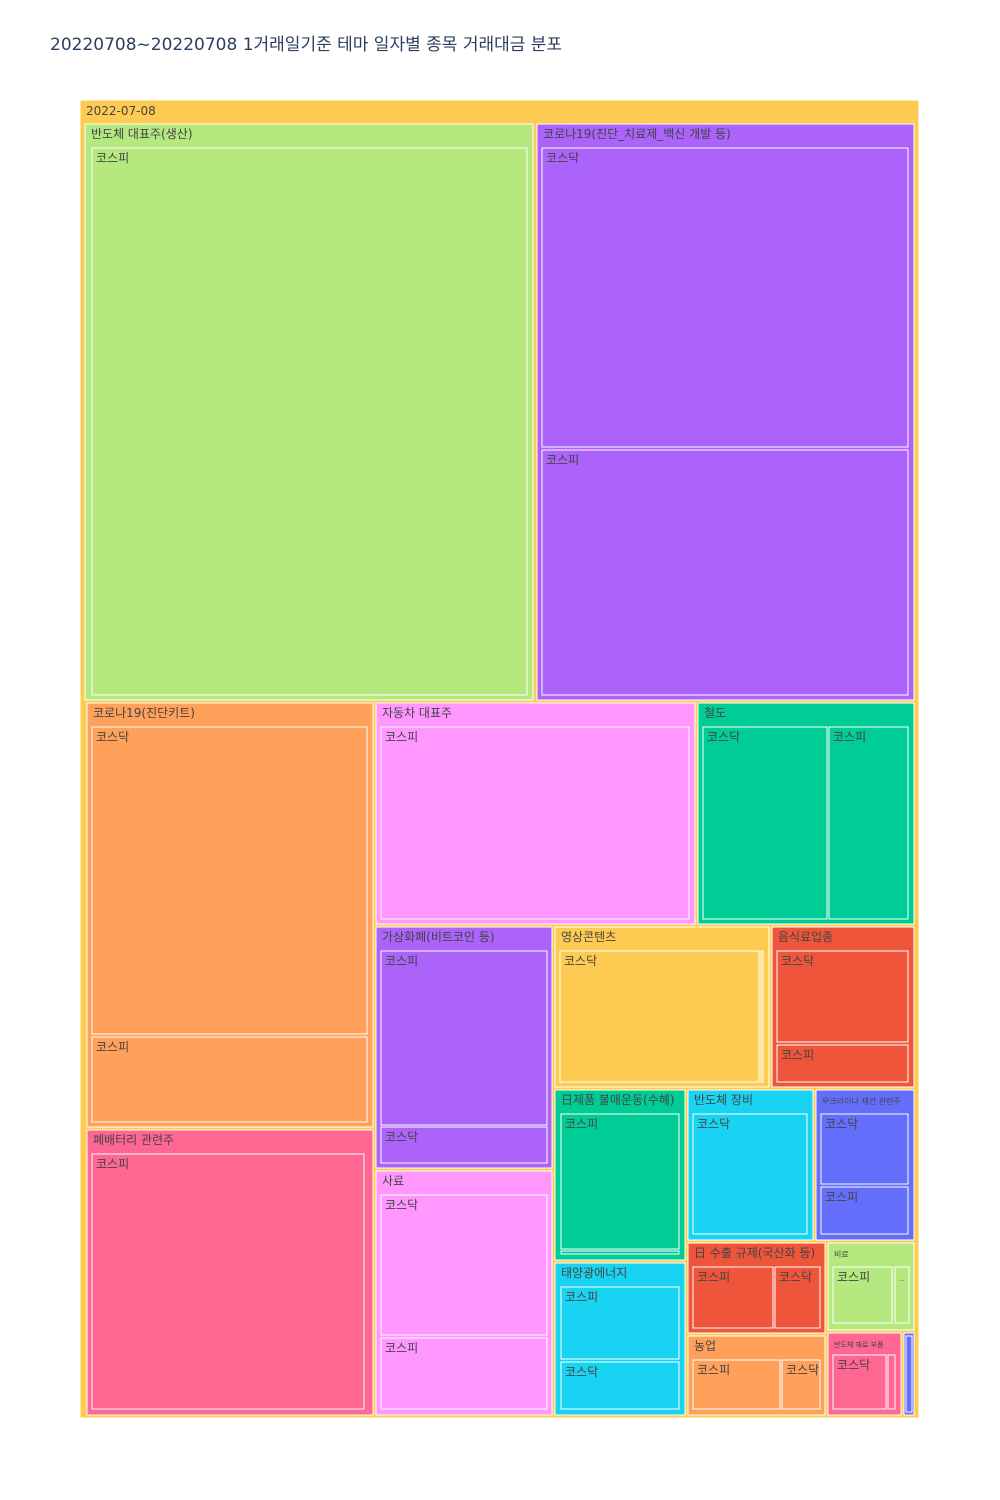 Image resolution: width=1000 pixels, height=1500 pixels. Describe the element at coordinates (754, 1253) in the screenshot. I see `theme-label: 日 수출 규제(국산화 등)` at that location.